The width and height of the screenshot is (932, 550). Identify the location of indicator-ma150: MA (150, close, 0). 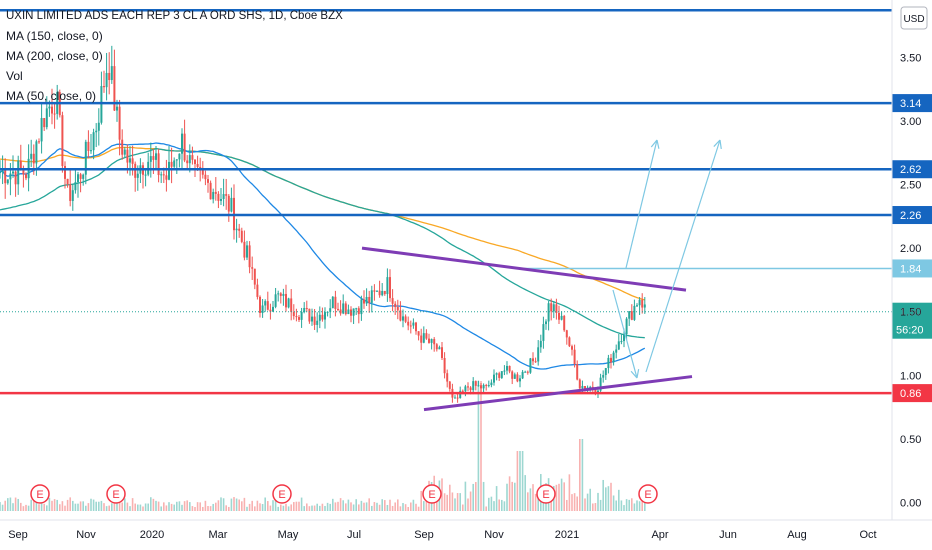
(54, 36).